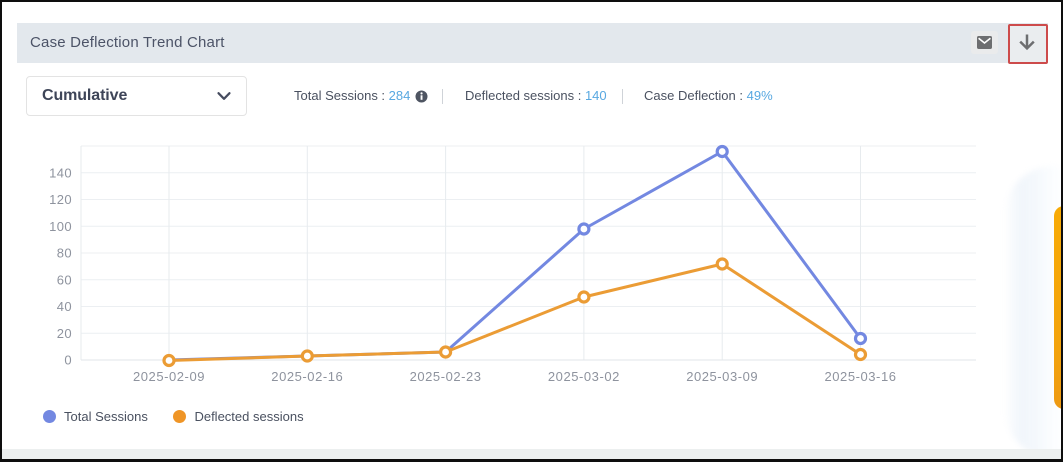 This screenshot has width=1063, height=462. What do you see at coordinates (307, 376) in the screenshot?
I see `svg-text: 2025-02-16` at bounding box center [307, 376].